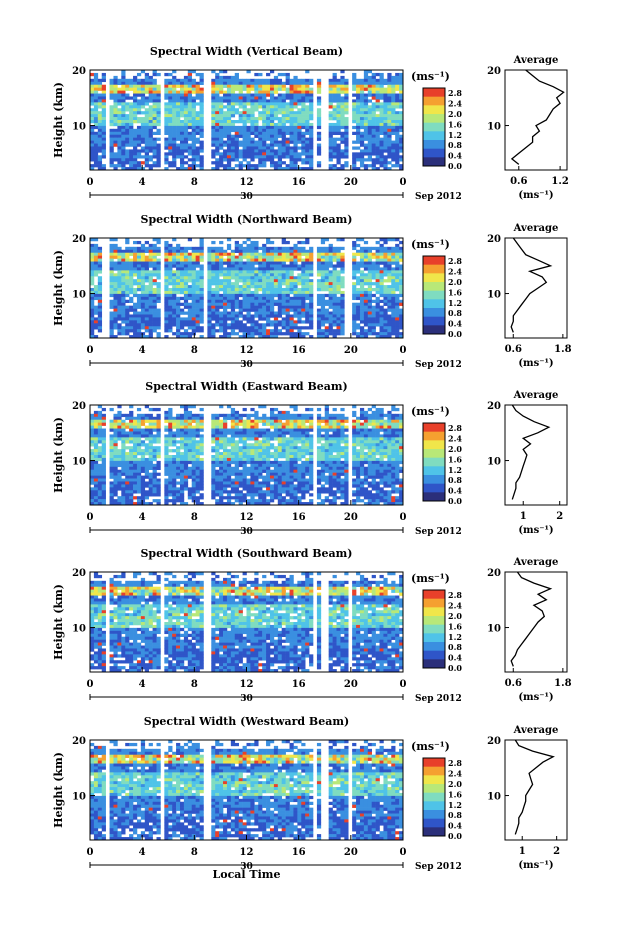  I want to click on colorbar-tick-label: 0.8, so click(455, 313).